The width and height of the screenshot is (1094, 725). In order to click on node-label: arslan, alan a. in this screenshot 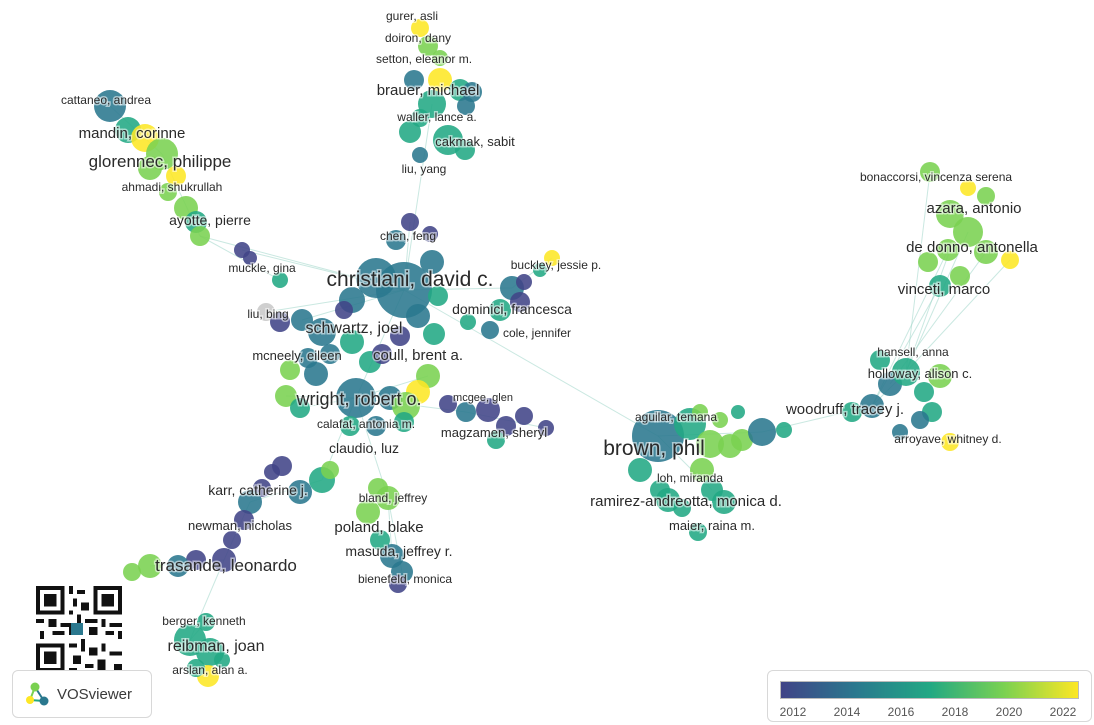, I will do `click(209, 670)`.